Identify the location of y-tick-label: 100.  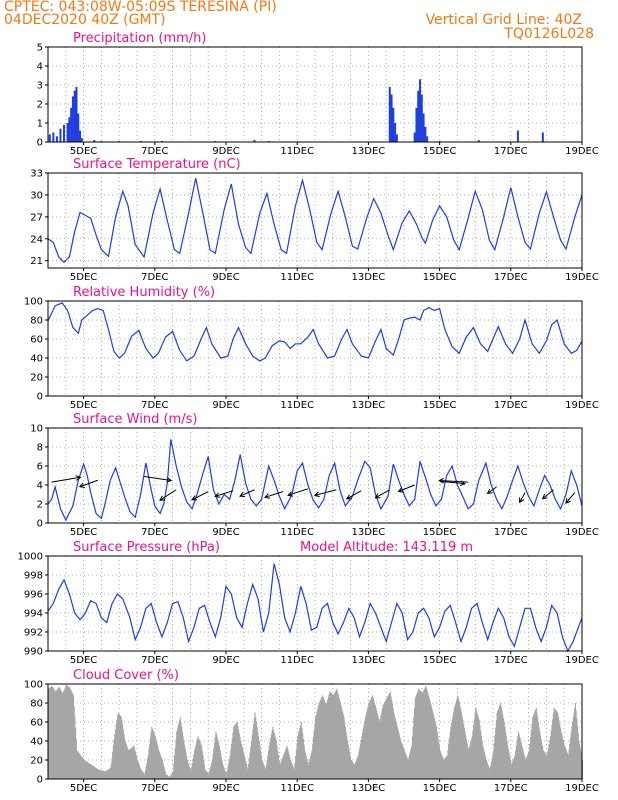
(33, 302).